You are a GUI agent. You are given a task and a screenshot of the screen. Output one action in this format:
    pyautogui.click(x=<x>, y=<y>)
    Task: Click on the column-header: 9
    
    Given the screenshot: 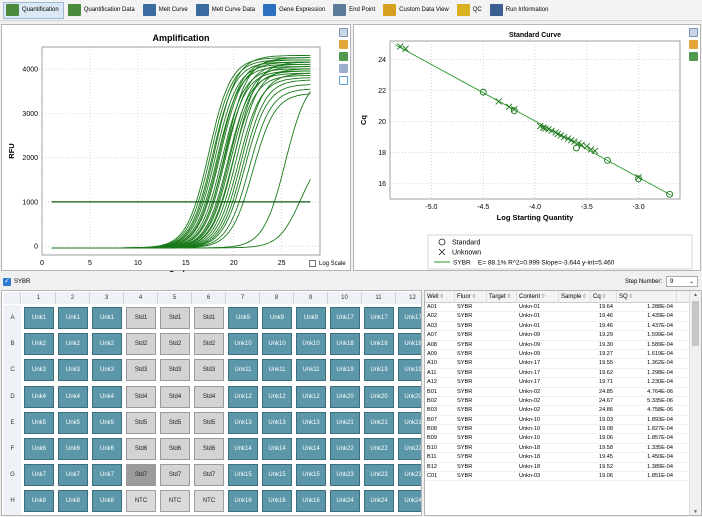 What is the action you would take?
    pyautogui.click(x=311, y=298)
    